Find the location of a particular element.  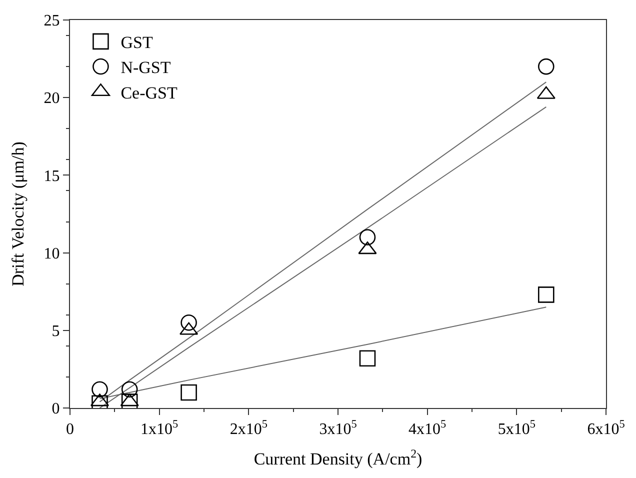

x-tick-label: 4x10$^{5}$ is located at coordinates (427, 428).